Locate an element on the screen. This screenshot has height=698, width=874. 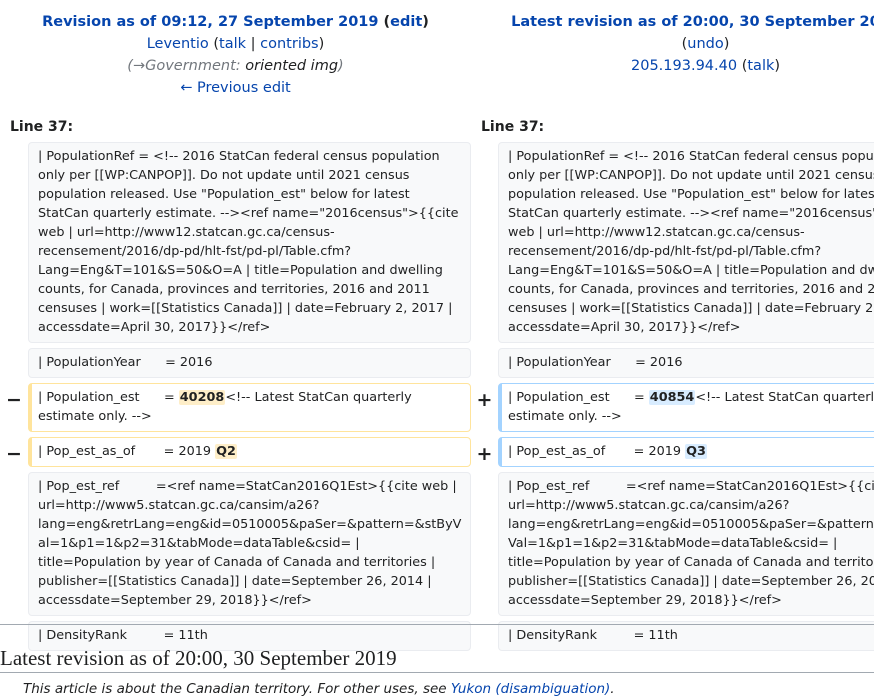
deleted-line: | Pop_est_as_of = 2019 Q2 is located at coordinates (250, 452).